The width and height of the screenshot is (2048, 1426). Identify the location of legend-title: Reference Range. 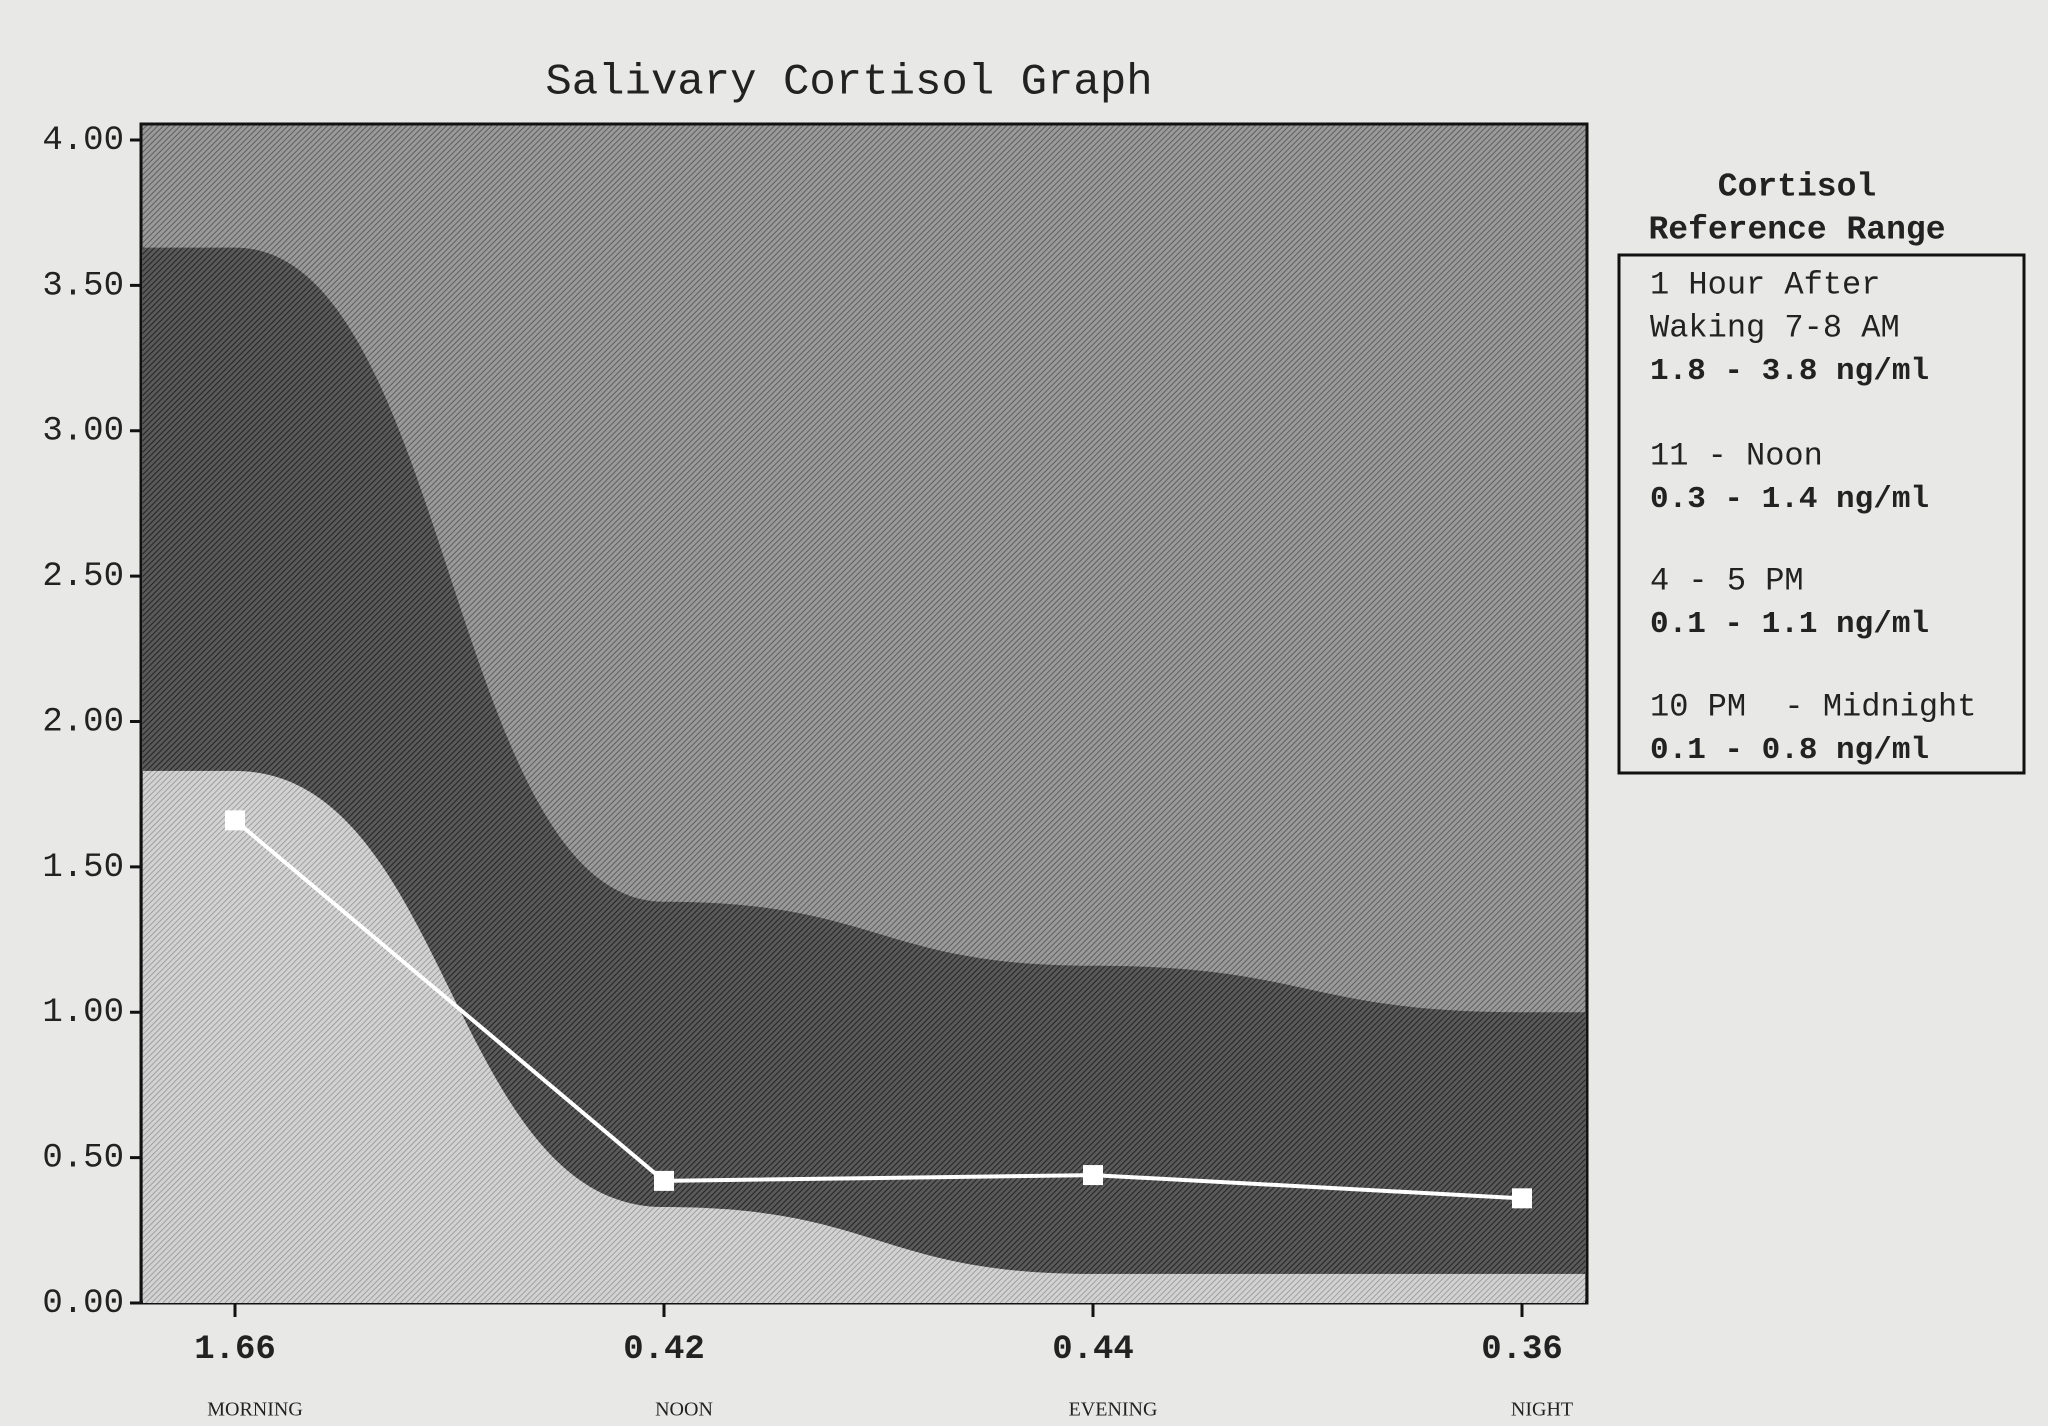
(1796, 230).